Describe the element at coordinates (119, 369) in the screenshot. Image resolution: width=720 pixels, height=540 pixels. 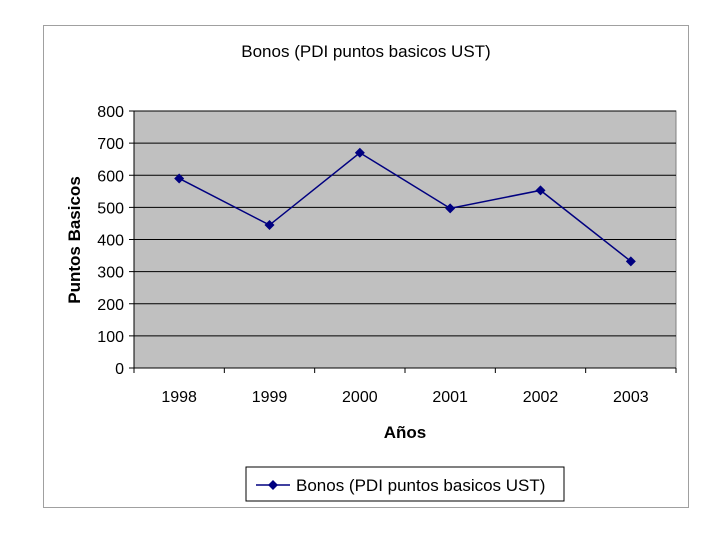
I see `y-tick-label-0: 0` at that location.